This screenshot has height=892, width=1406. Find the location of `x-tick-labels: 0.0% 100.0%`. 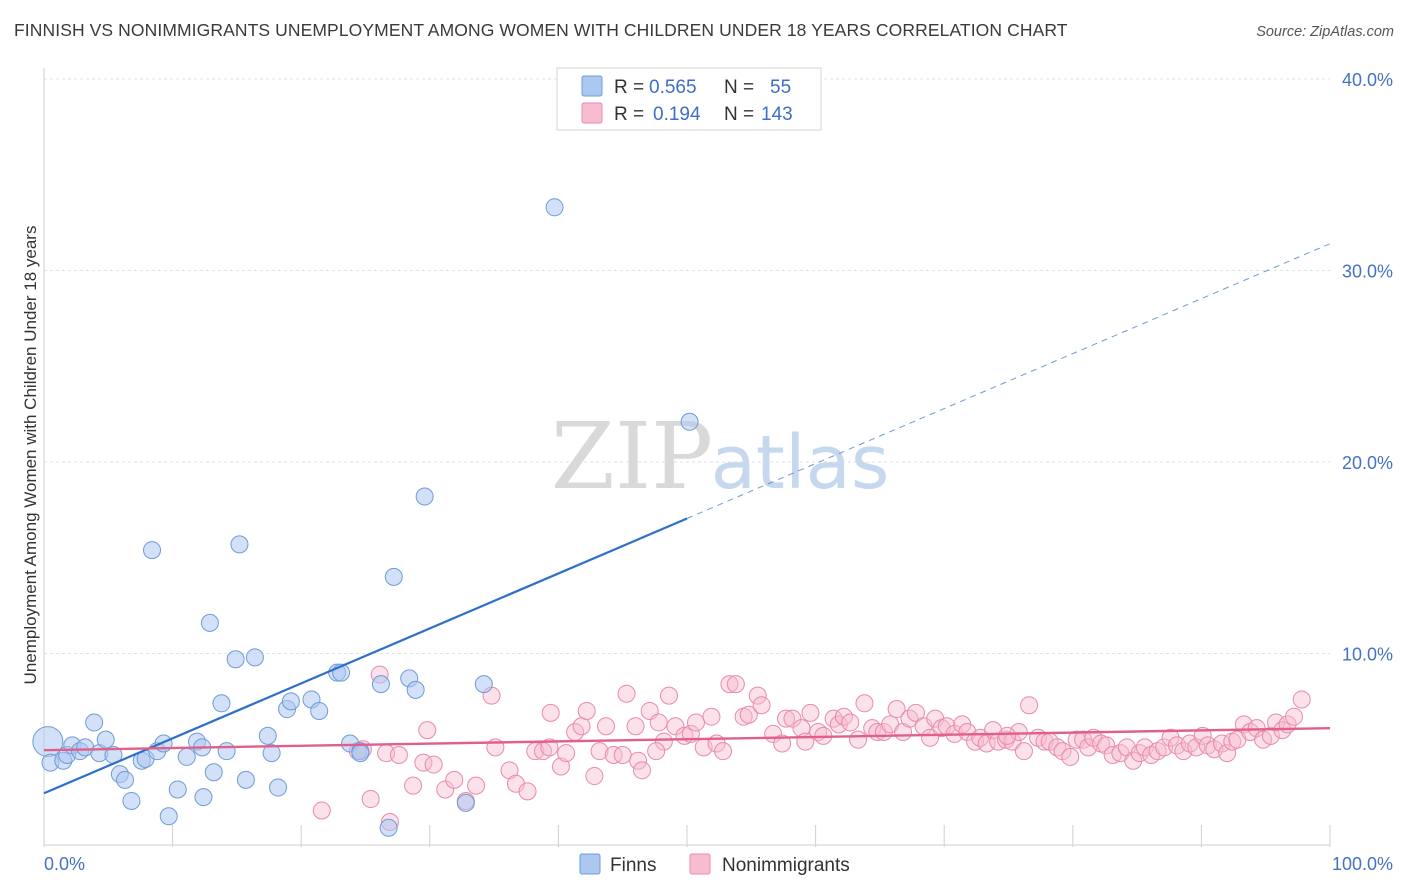

x-tick-labels: 0.0% 100.0% is located at coordinates (718, 864).